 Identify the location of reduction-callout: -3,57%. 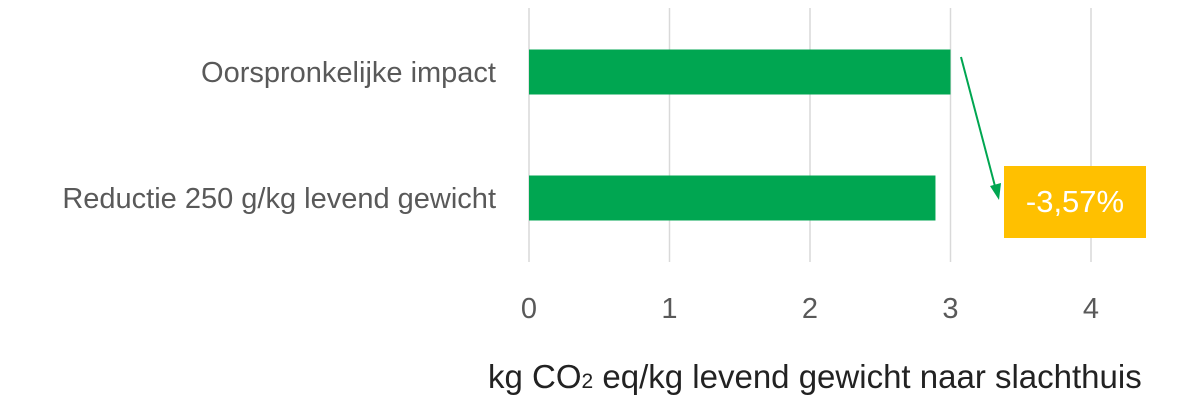
(1075, 202).